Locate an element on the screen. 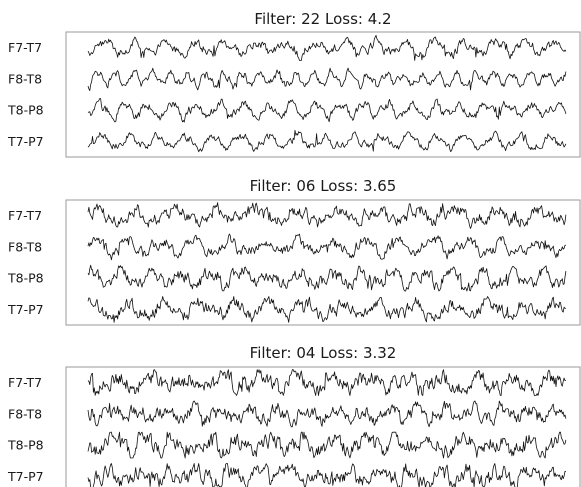 The height and width of the screenshot is (487, 581). panel-title: Filter: 22 Loss: 4.2 is located at coordinates (322, 19).